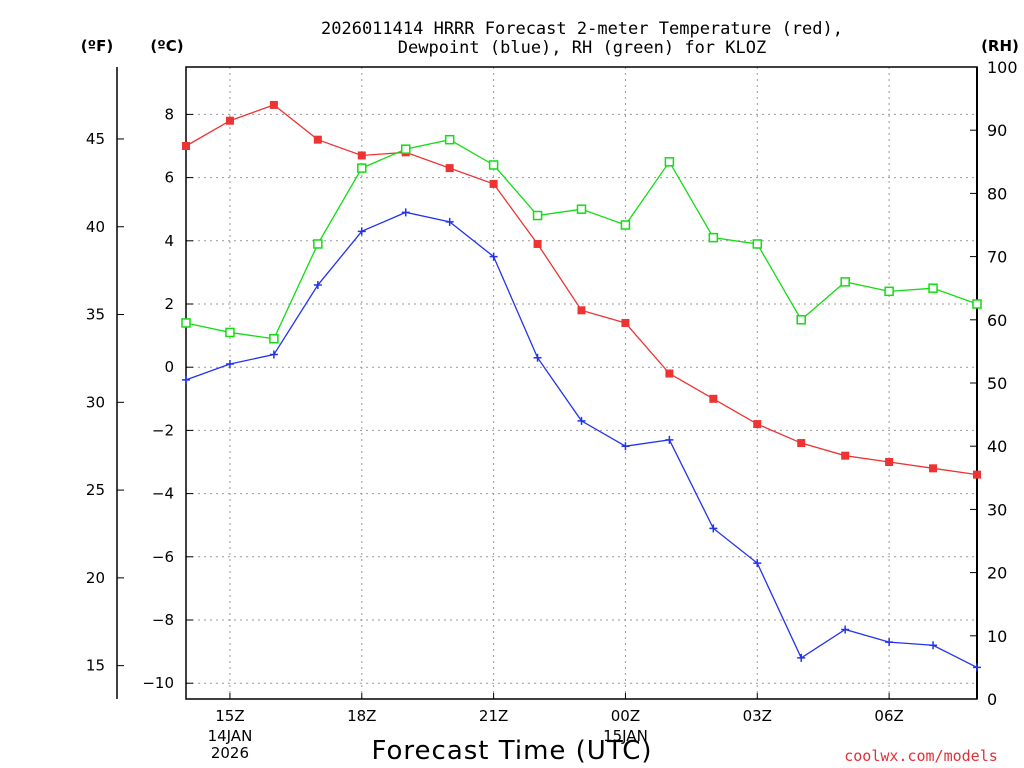 This screenshot has height=768, width=1024. What do you see at coordinates (169, 304) in the screenshot?
I see `celsius-tick-label: 2` at bounding box center [169, 304].